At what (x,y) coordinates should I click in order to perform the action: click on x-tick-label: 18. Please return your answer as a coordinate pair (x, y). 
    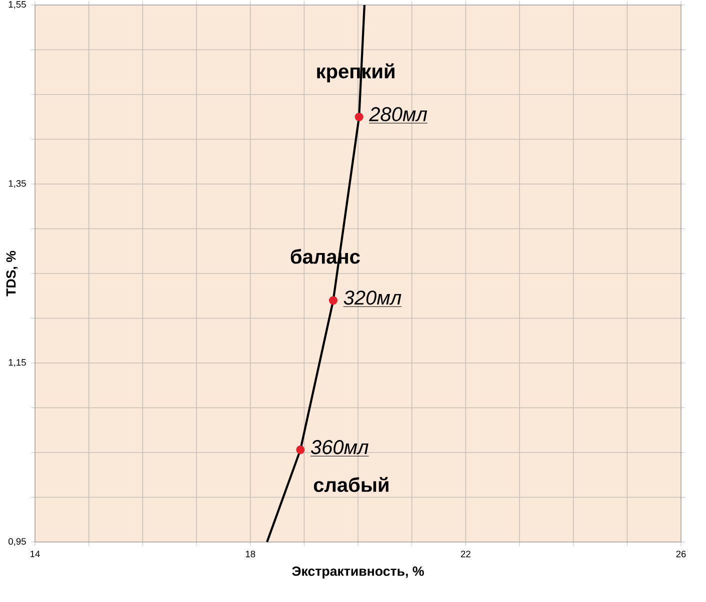
    Looking at the image, I should click on (251, 554).